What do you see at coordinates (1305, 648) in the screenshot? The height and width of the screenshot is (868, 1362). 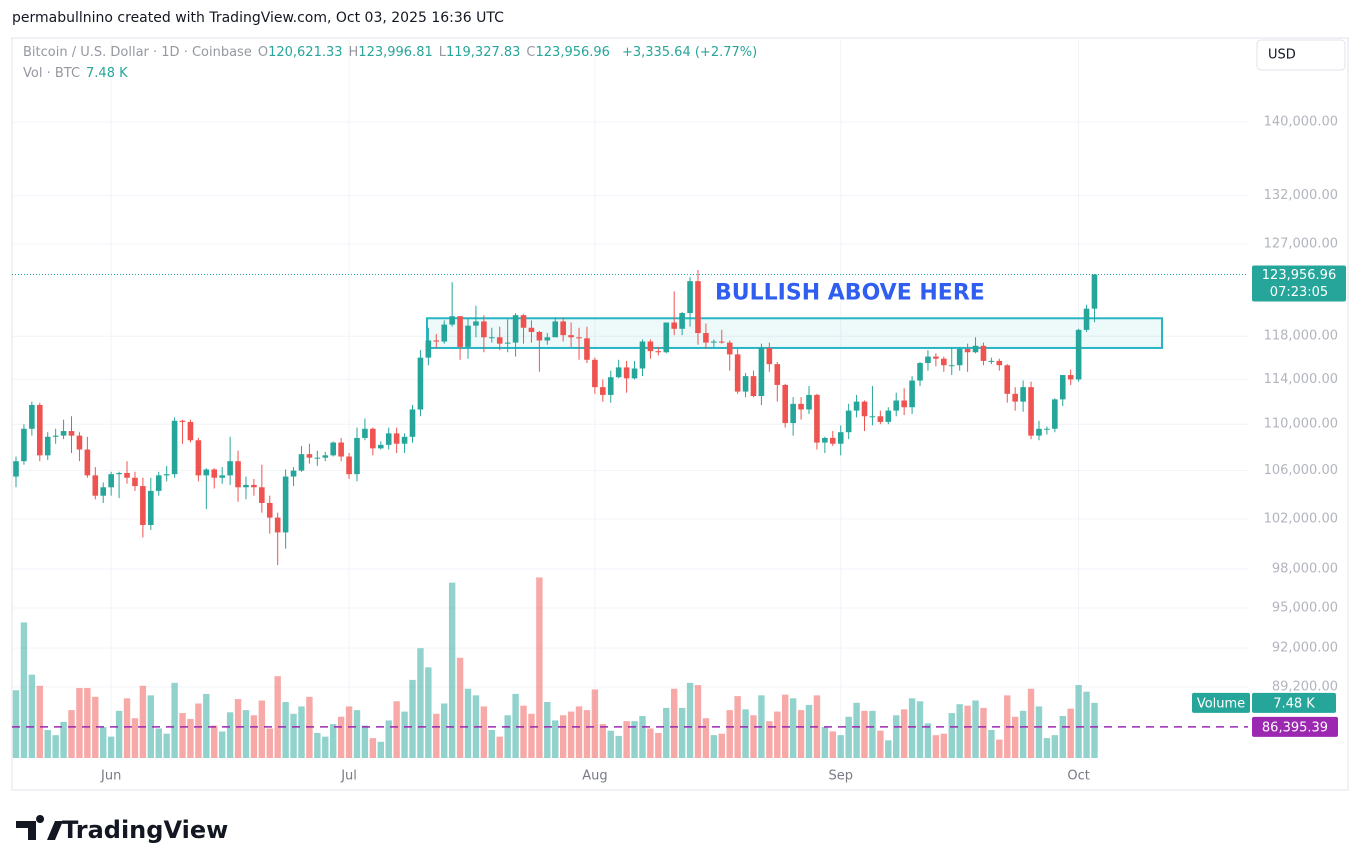 I see `y-tick-label: 92,000.00` at bounding box center [1305, 648].